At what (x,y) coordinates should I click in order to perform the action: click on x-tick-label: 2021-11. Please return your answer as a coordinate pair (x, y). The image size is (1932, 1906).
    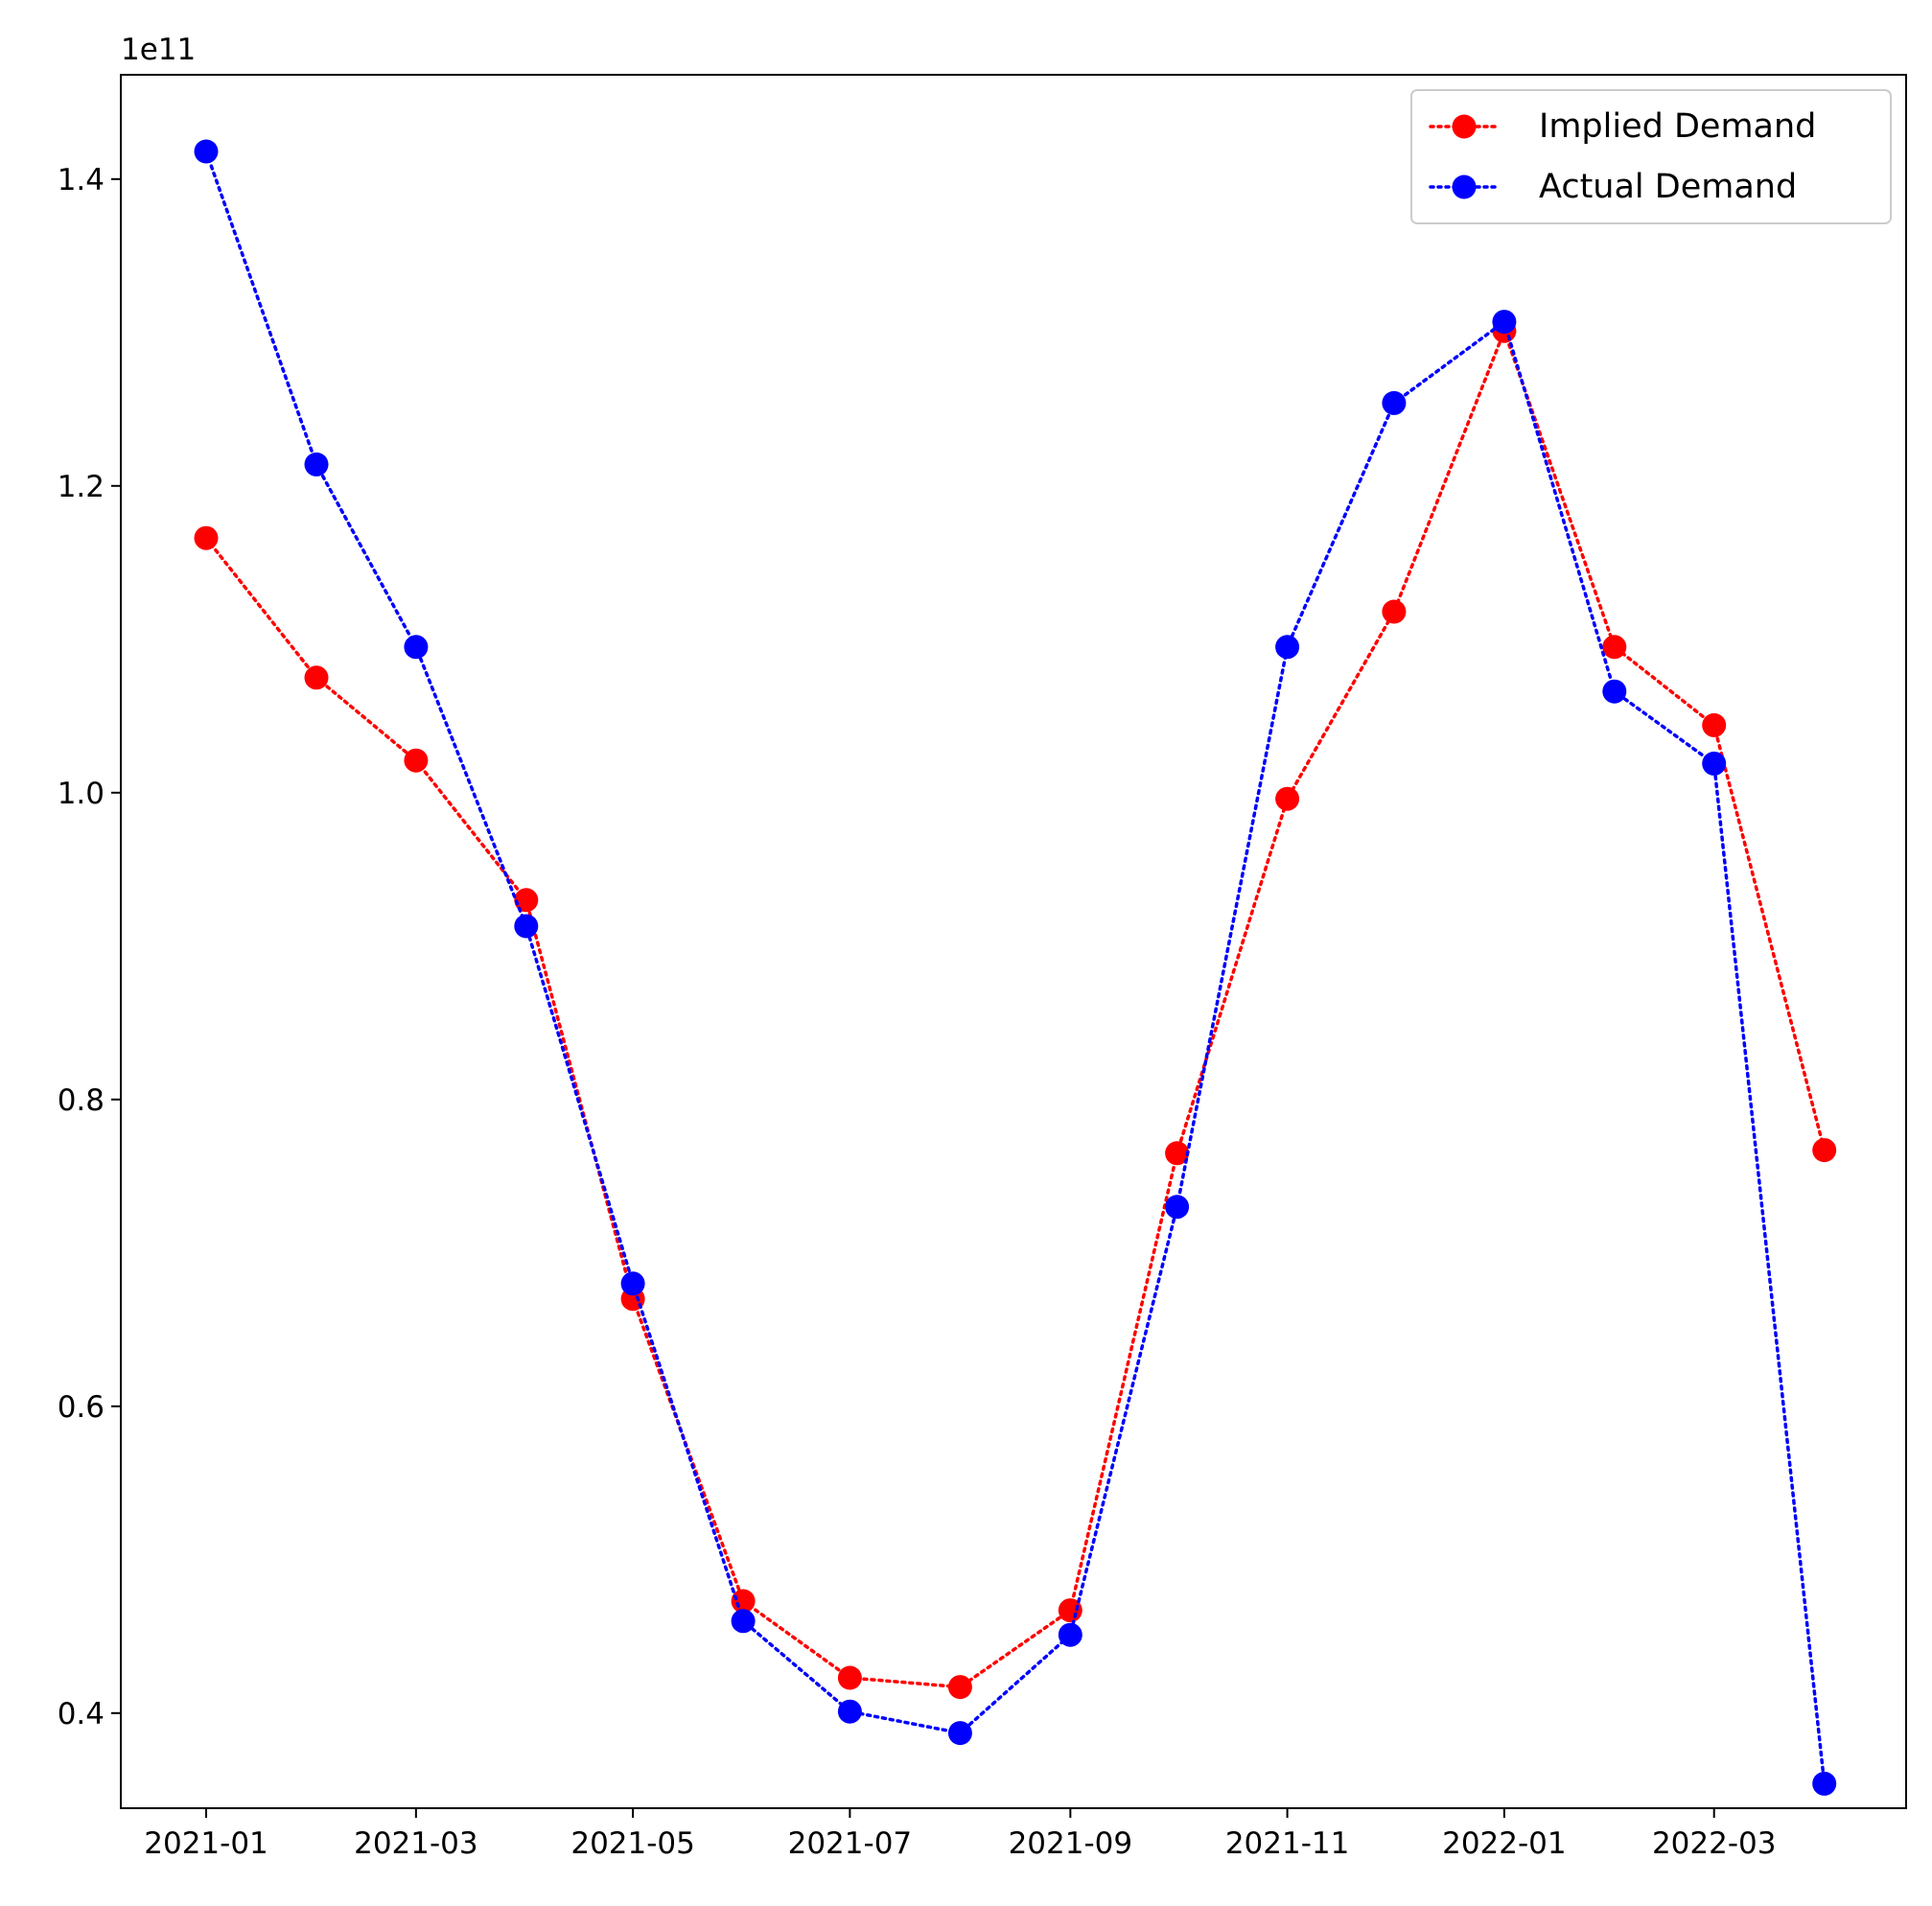
    Looking at the image, I should click on (1287, 1843).